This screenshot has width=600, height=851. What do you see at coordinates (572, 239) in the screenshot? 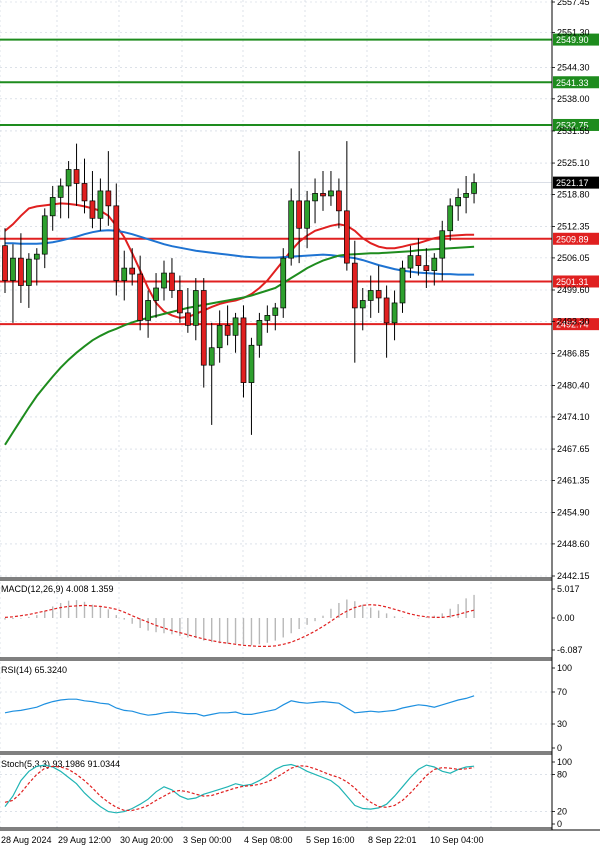
I see `price-level-label: 2509.89` at bounding box center [572, 239].